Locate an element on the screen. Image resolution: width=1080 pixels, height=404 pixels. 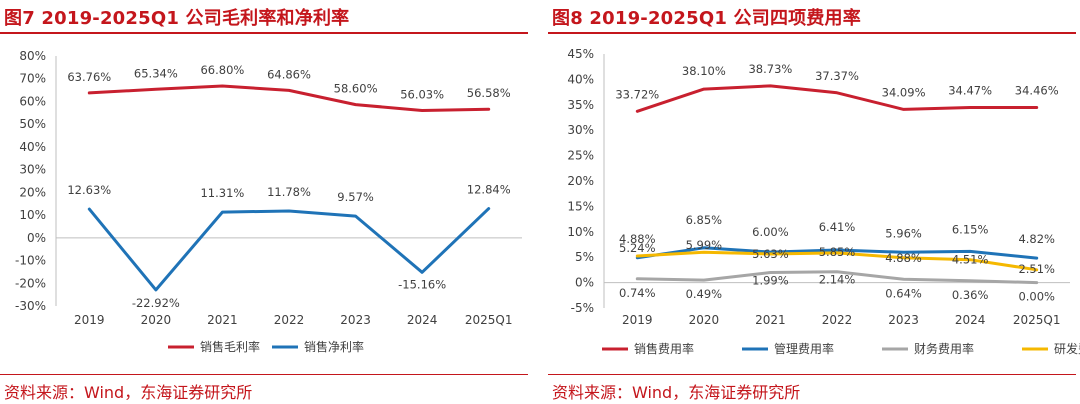
data-label: 0.49% is located at coordinates (704, 294).